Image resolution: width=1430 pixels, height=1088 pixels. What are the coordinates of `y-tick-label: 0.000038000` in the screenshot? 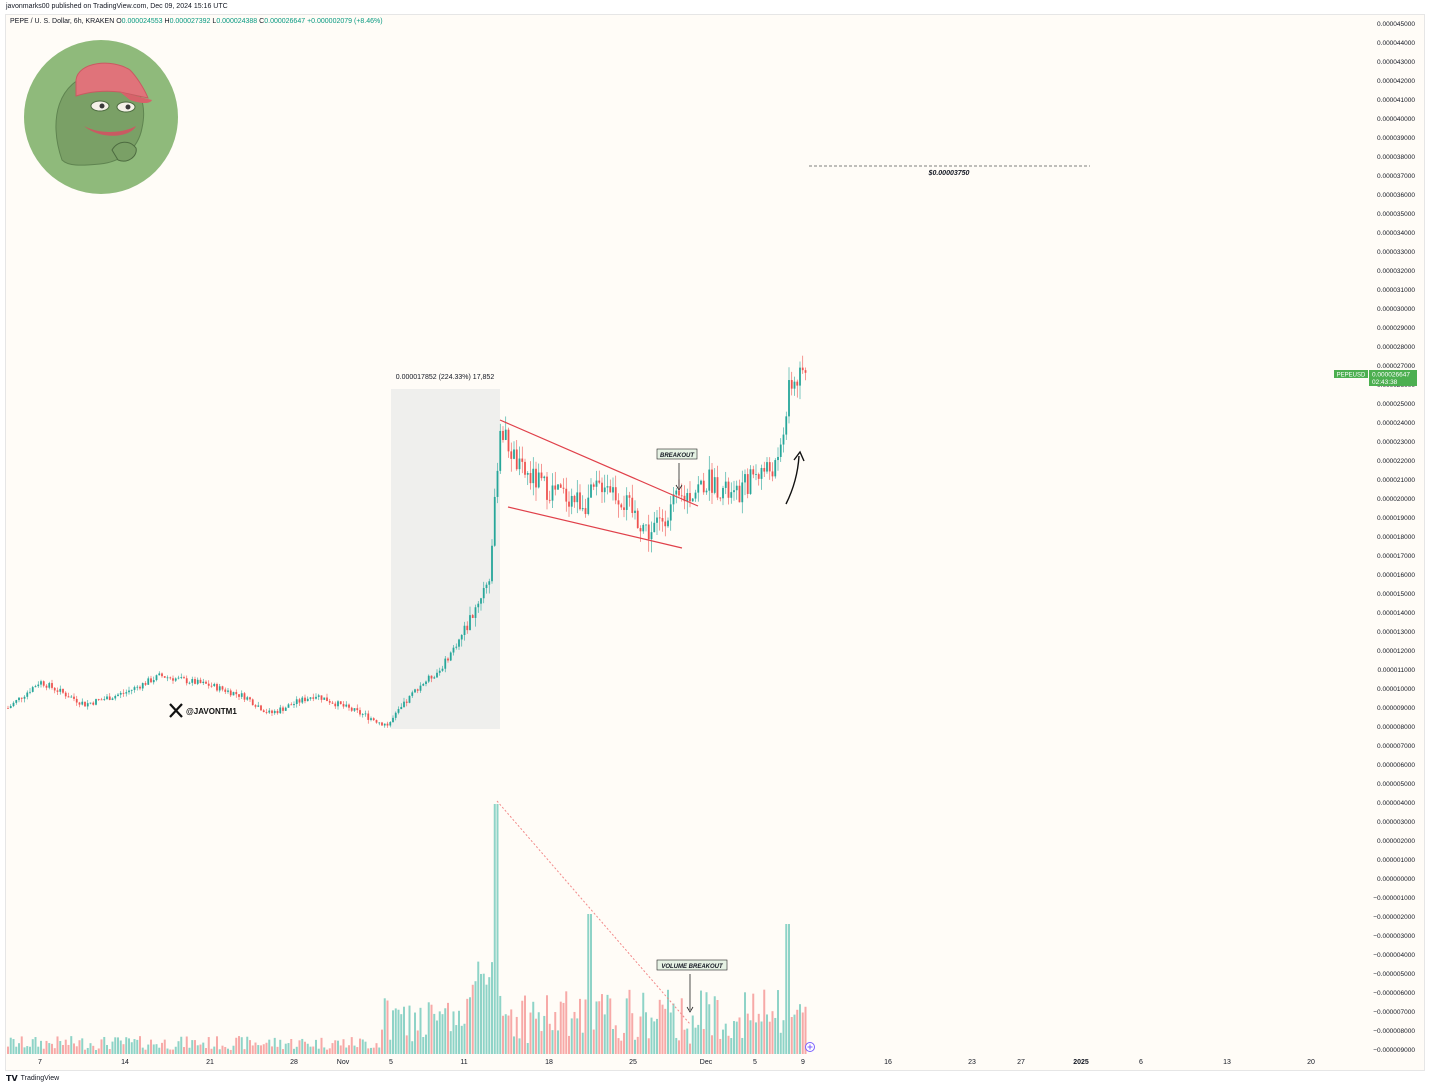 It's located at (1396, 157).